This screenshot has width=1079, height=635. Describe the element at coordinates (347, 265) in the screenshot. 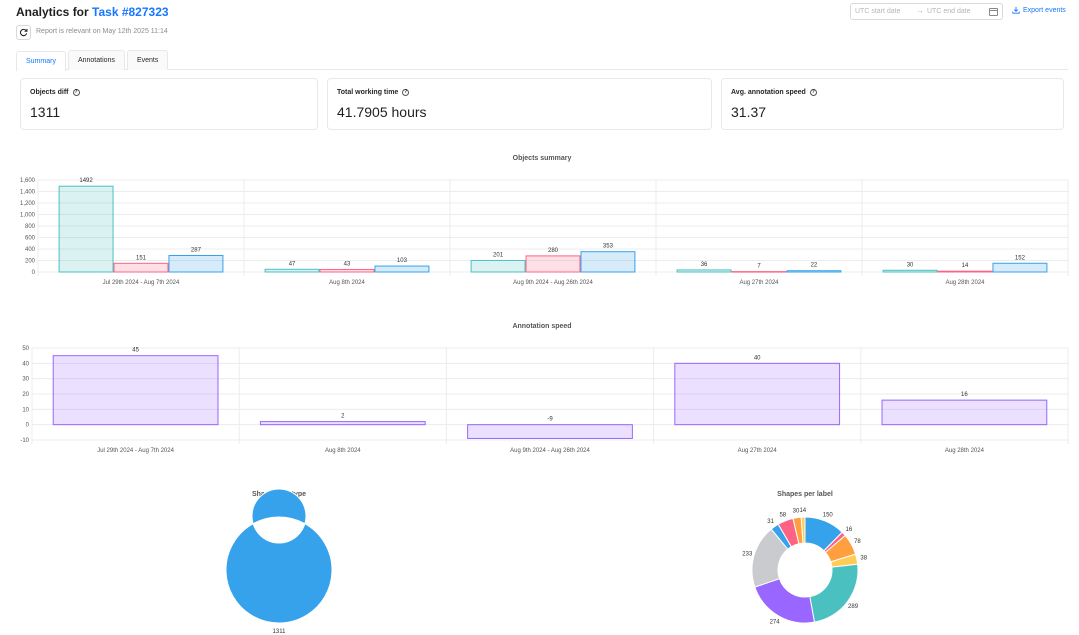

I see `bar-value-label: 43` at that location.